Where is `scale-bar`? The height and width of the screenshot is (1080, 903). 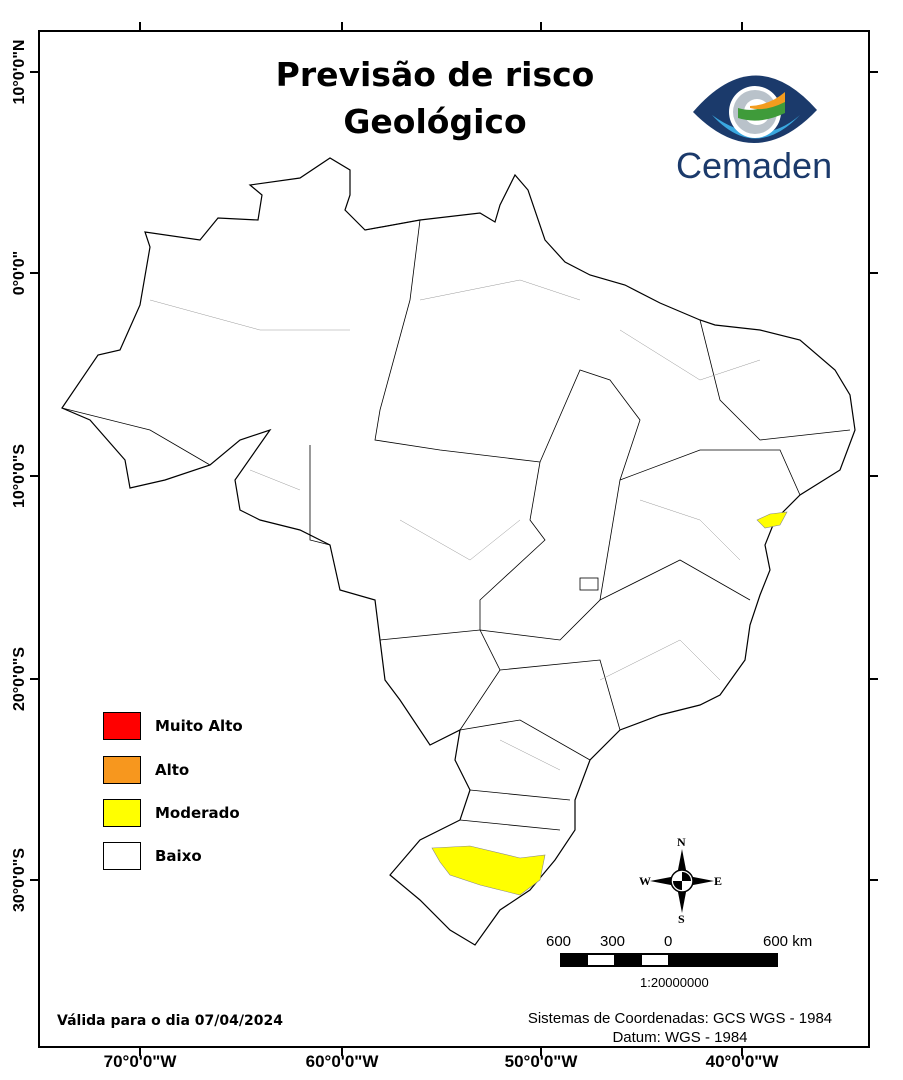 scale-bar is located at coordinates (669, 960).